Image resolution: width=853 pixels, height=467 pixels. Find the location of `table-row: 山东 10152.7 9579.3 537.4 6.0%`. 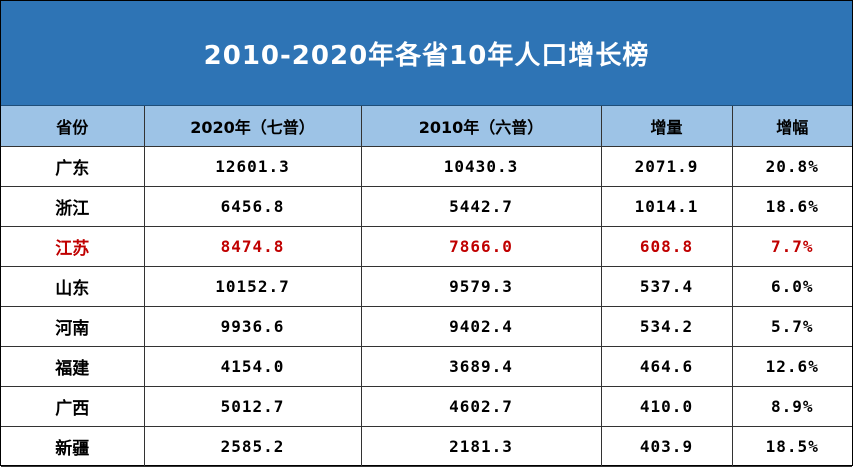

table-row: 山东 10152.7 9579.3 537.4 6.0% is located at coordinates (426, 286).